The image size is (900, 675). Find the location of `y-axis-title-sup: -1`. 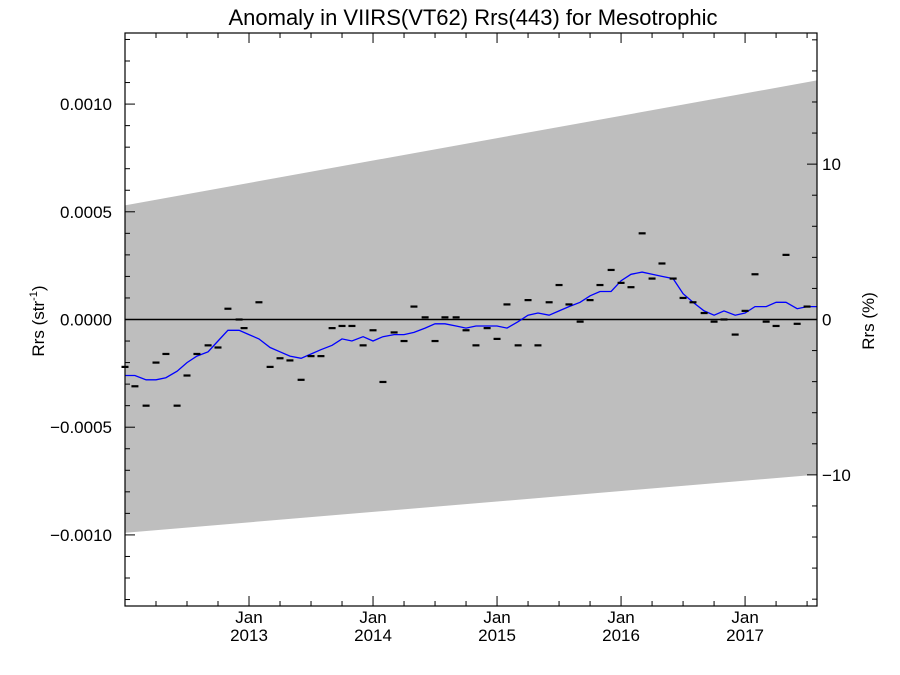

y-axis-title-sup: -1 is located at coordinates (34, 296).